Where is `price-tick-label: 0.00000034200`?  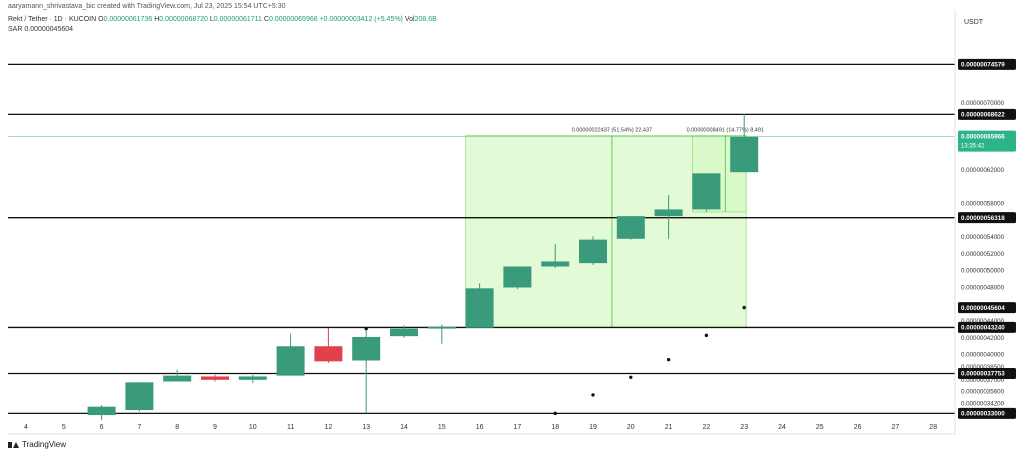
price-tick-label: 0.00000034200 is located at coordinates (983, 403).